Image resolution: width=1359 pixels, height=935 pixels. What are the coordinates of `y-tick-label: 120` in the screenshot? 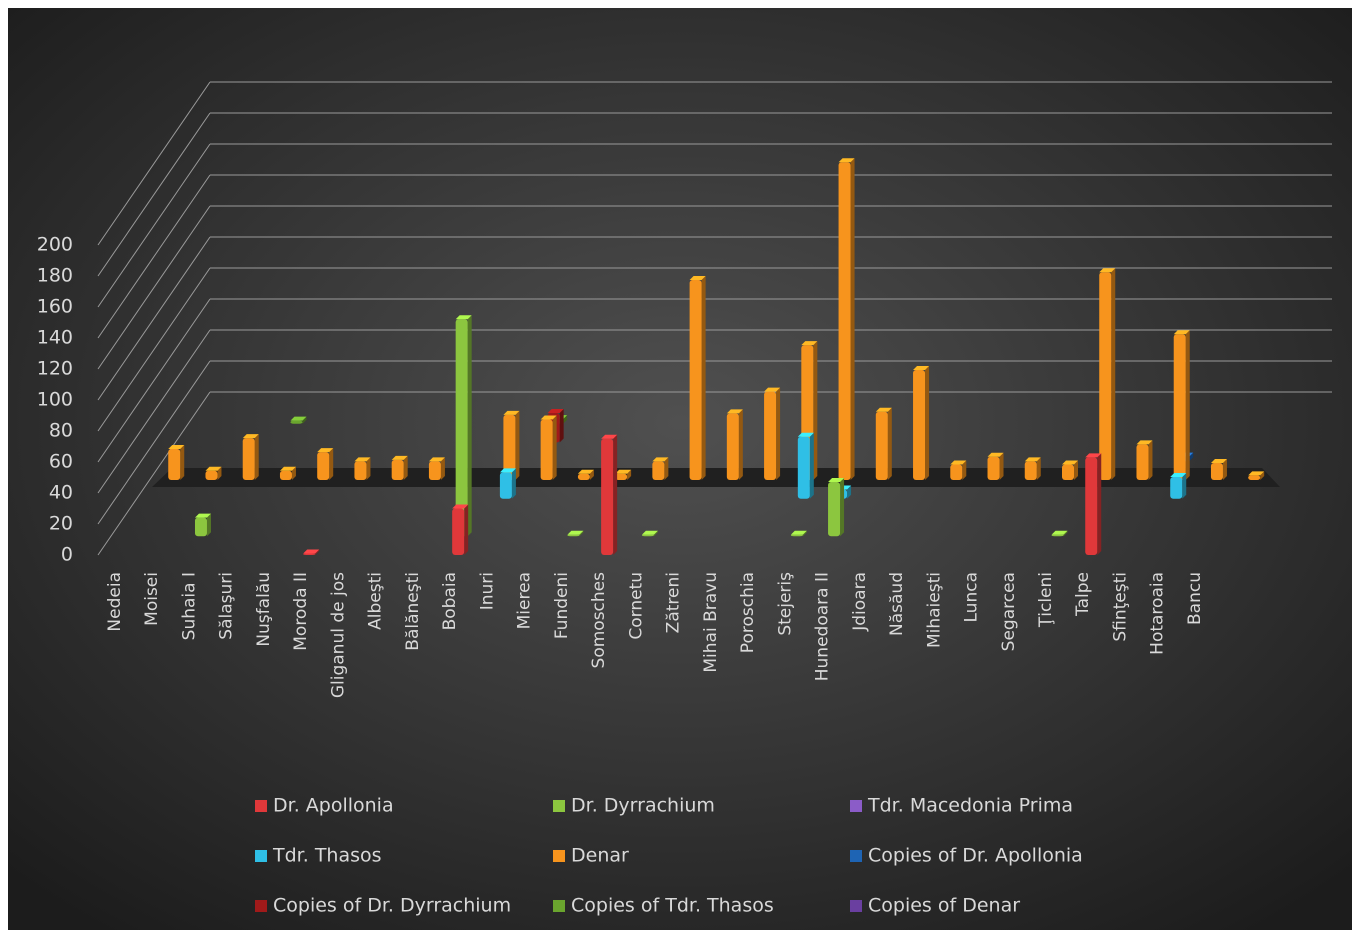 It's located at (55, 369).